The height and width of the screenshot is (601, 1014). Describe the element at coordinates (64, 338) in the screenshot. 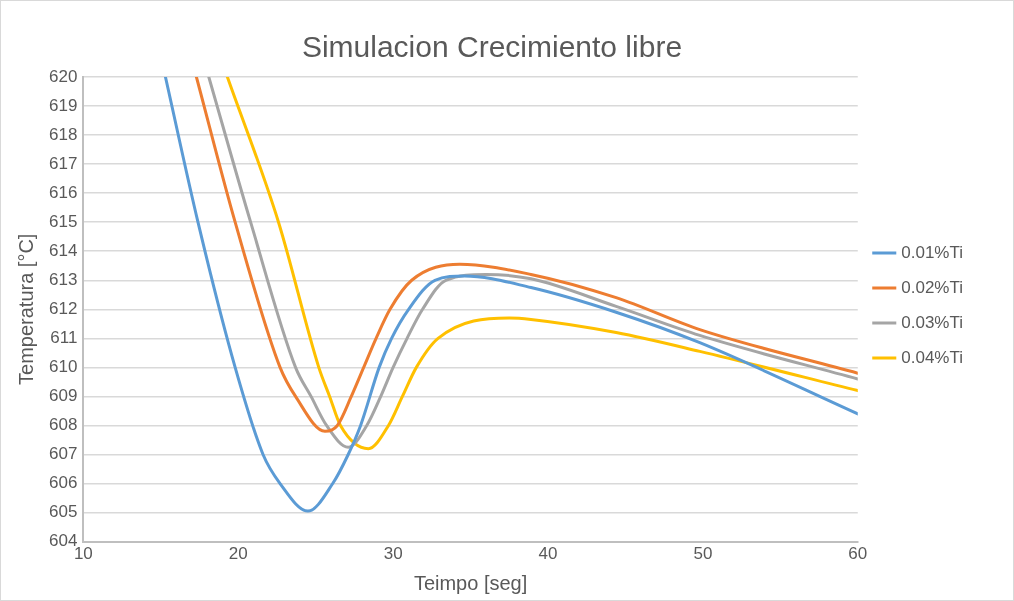

I see `y-tick-label: 611` at that location.